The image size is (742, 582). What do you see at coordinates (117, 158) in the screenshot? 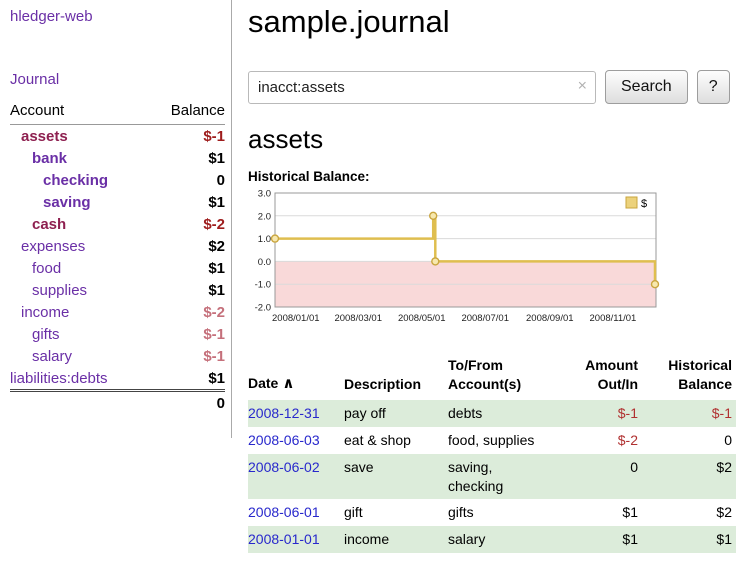
I see `account-row: bank $1` at bounding box center [117, 158].